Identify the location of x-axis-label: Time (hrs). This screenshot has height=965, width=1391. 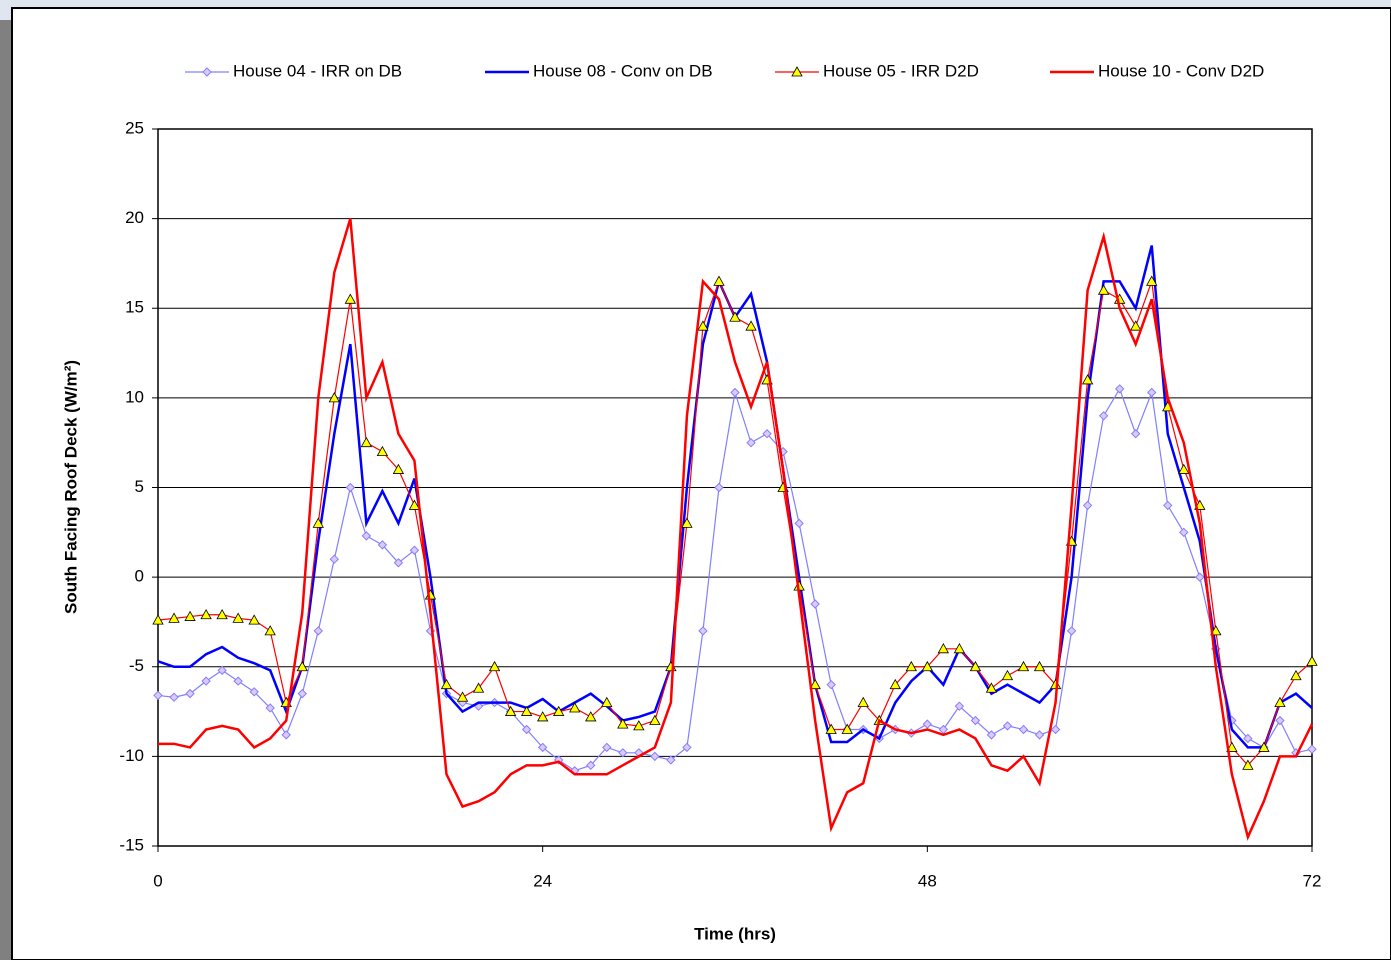
(735, 933).